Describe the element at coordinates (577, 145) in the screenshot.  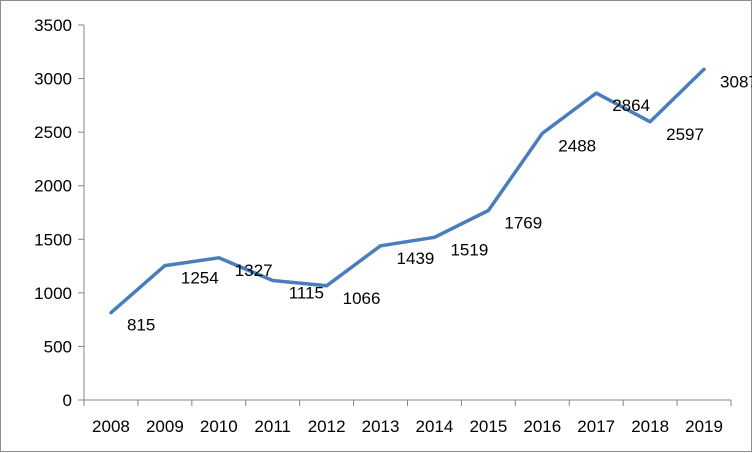
I see `data-label: 2488` at that location.